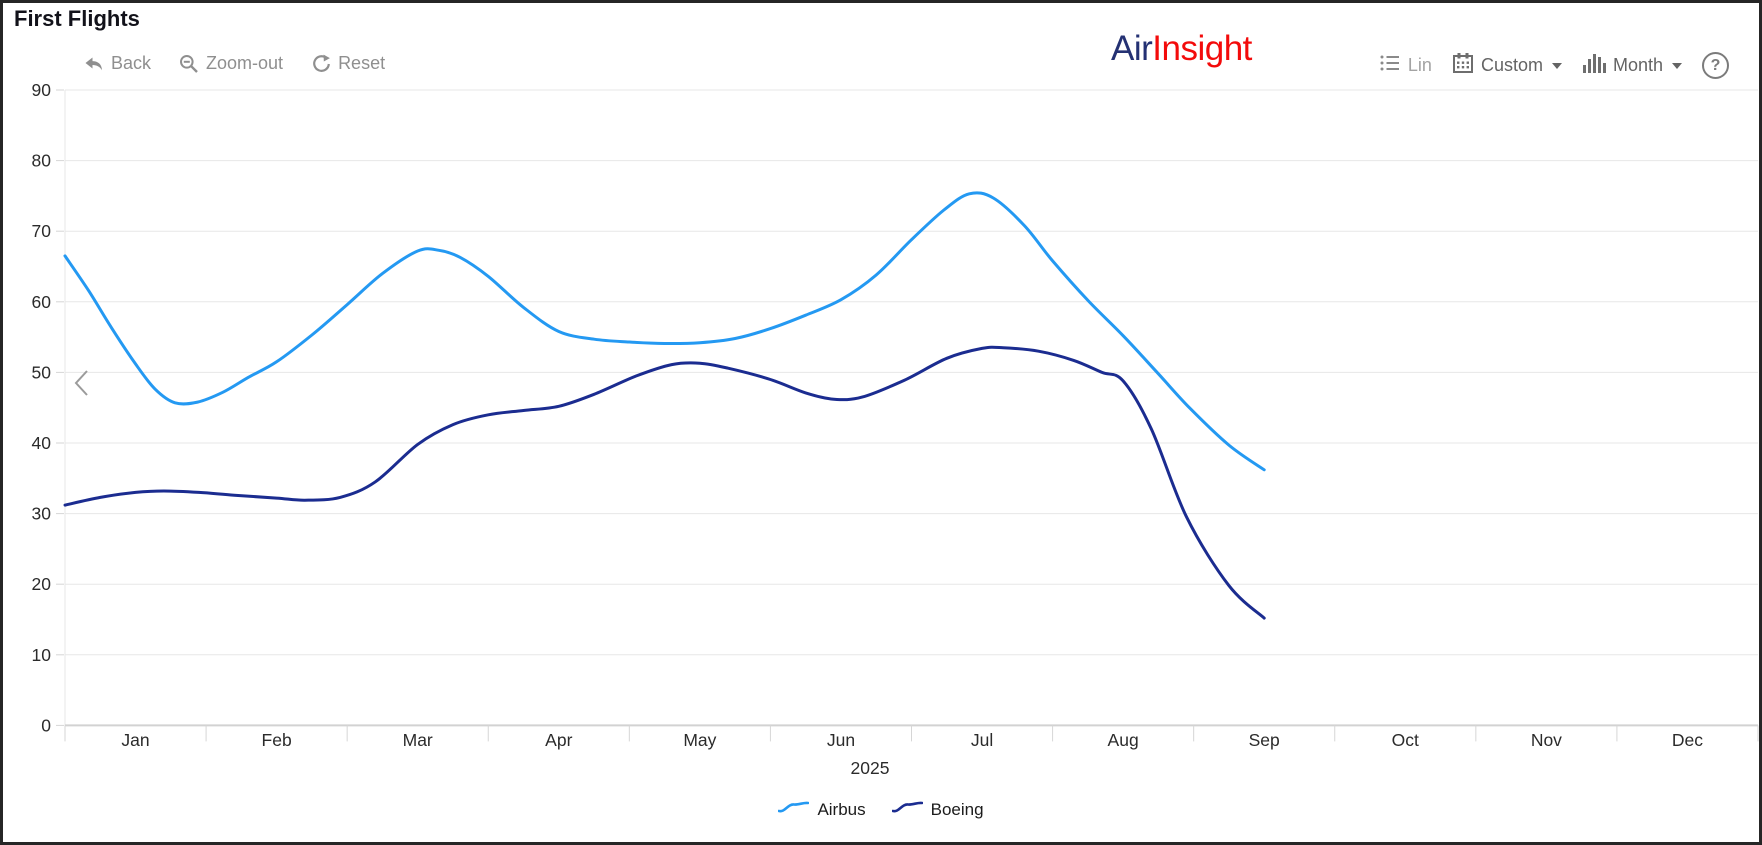 Image resolution: width=1762 pixels, height=845 pixels. Describe the element at coordinates (558, 740) in the screenshot. I see `x-axis-label: Apr` at that location.